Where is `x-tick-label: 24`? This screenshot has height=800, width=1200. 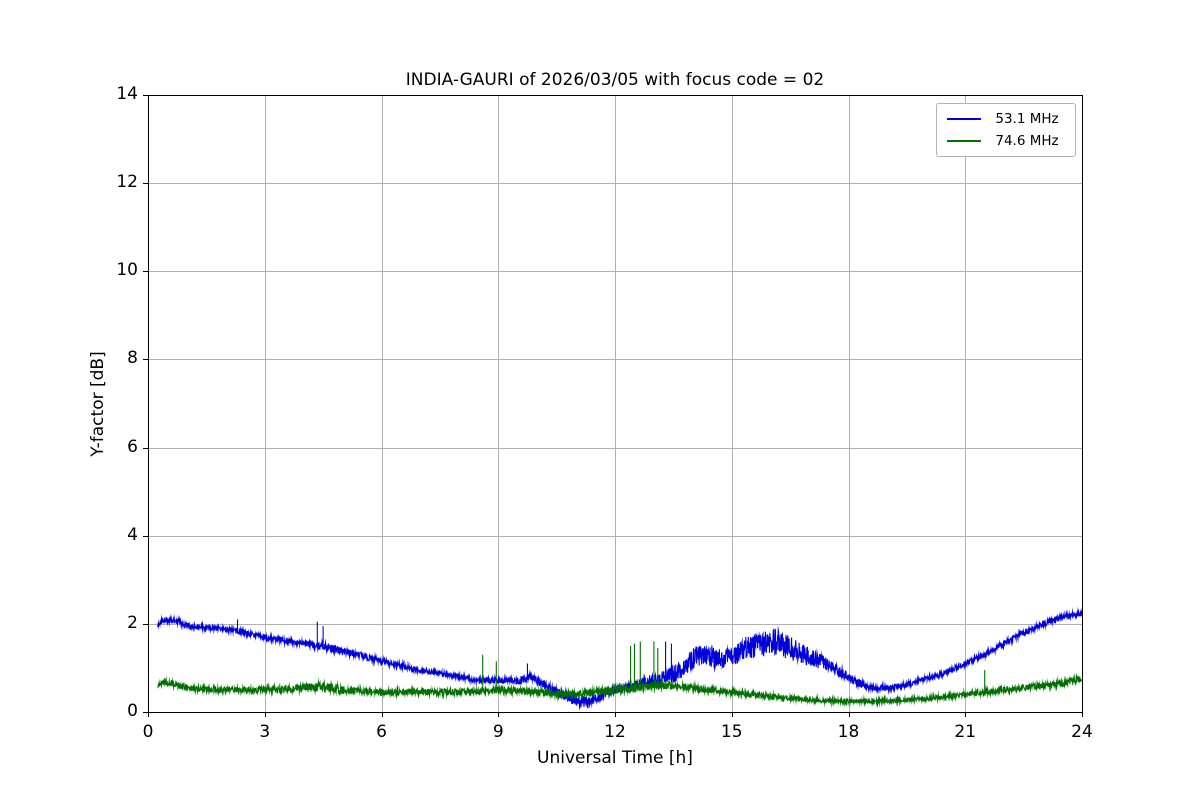
x-tick-label: 24 is located at coordinates (1082, 732).